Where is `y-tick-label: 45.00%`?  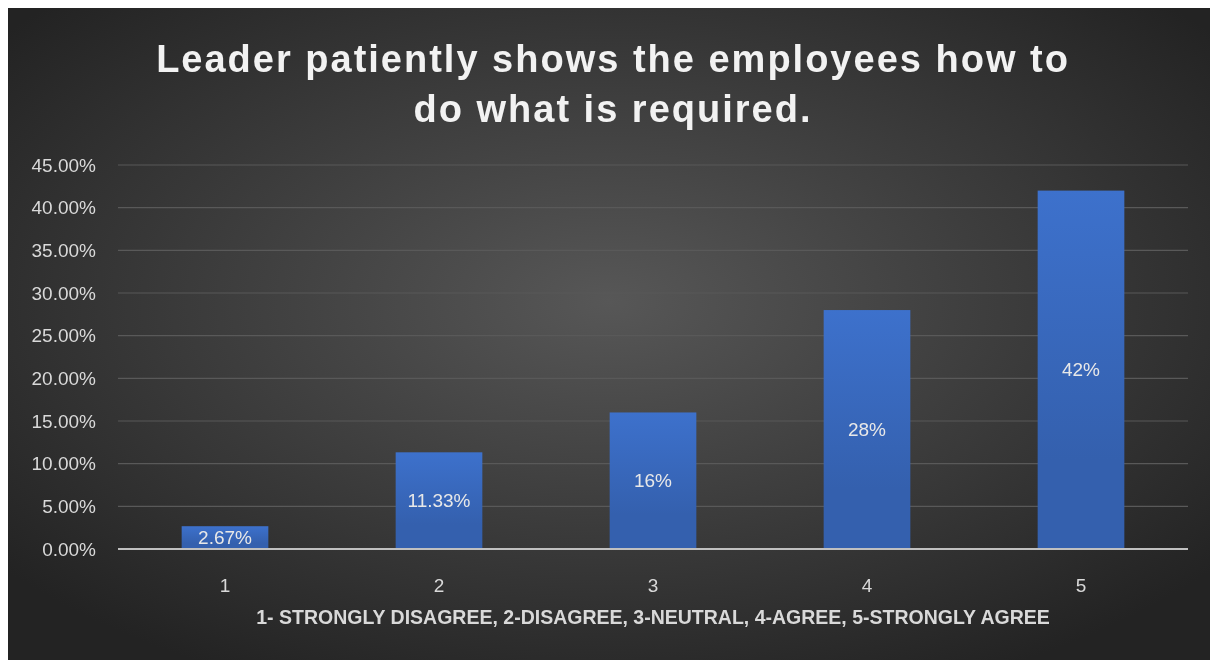
y-tick-label: 45.00% is located at coordinates (64, 165).